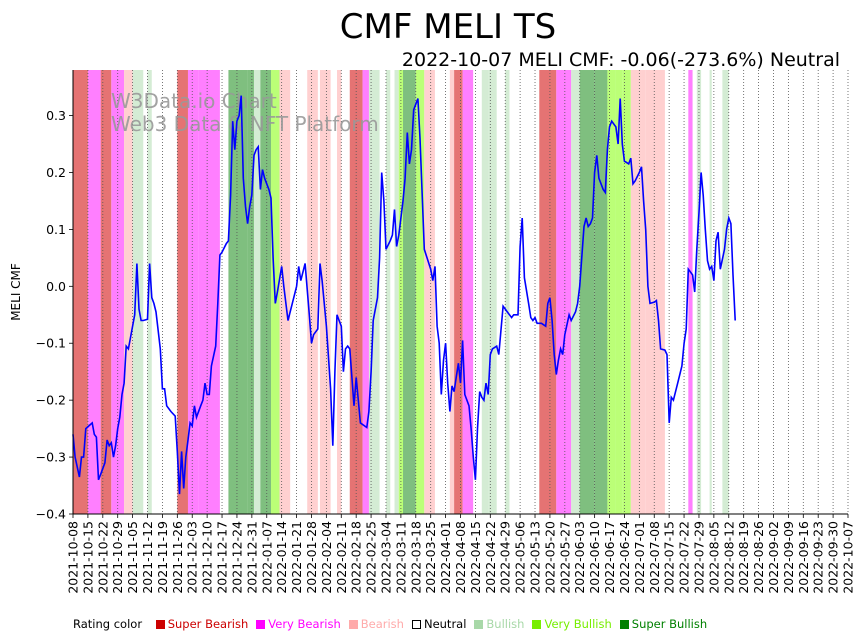 The height and width of the screenshot is (641, 864). I want to click on x-tick-label: 2022-05-06, so click(520, 557).